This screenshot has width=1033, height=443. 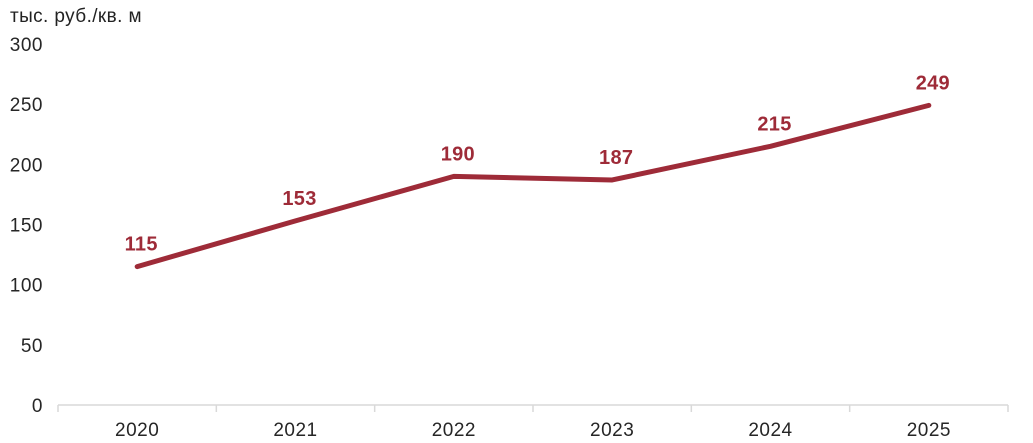 I want to click on y-tick-label: 50, so click(x=32, y=346).